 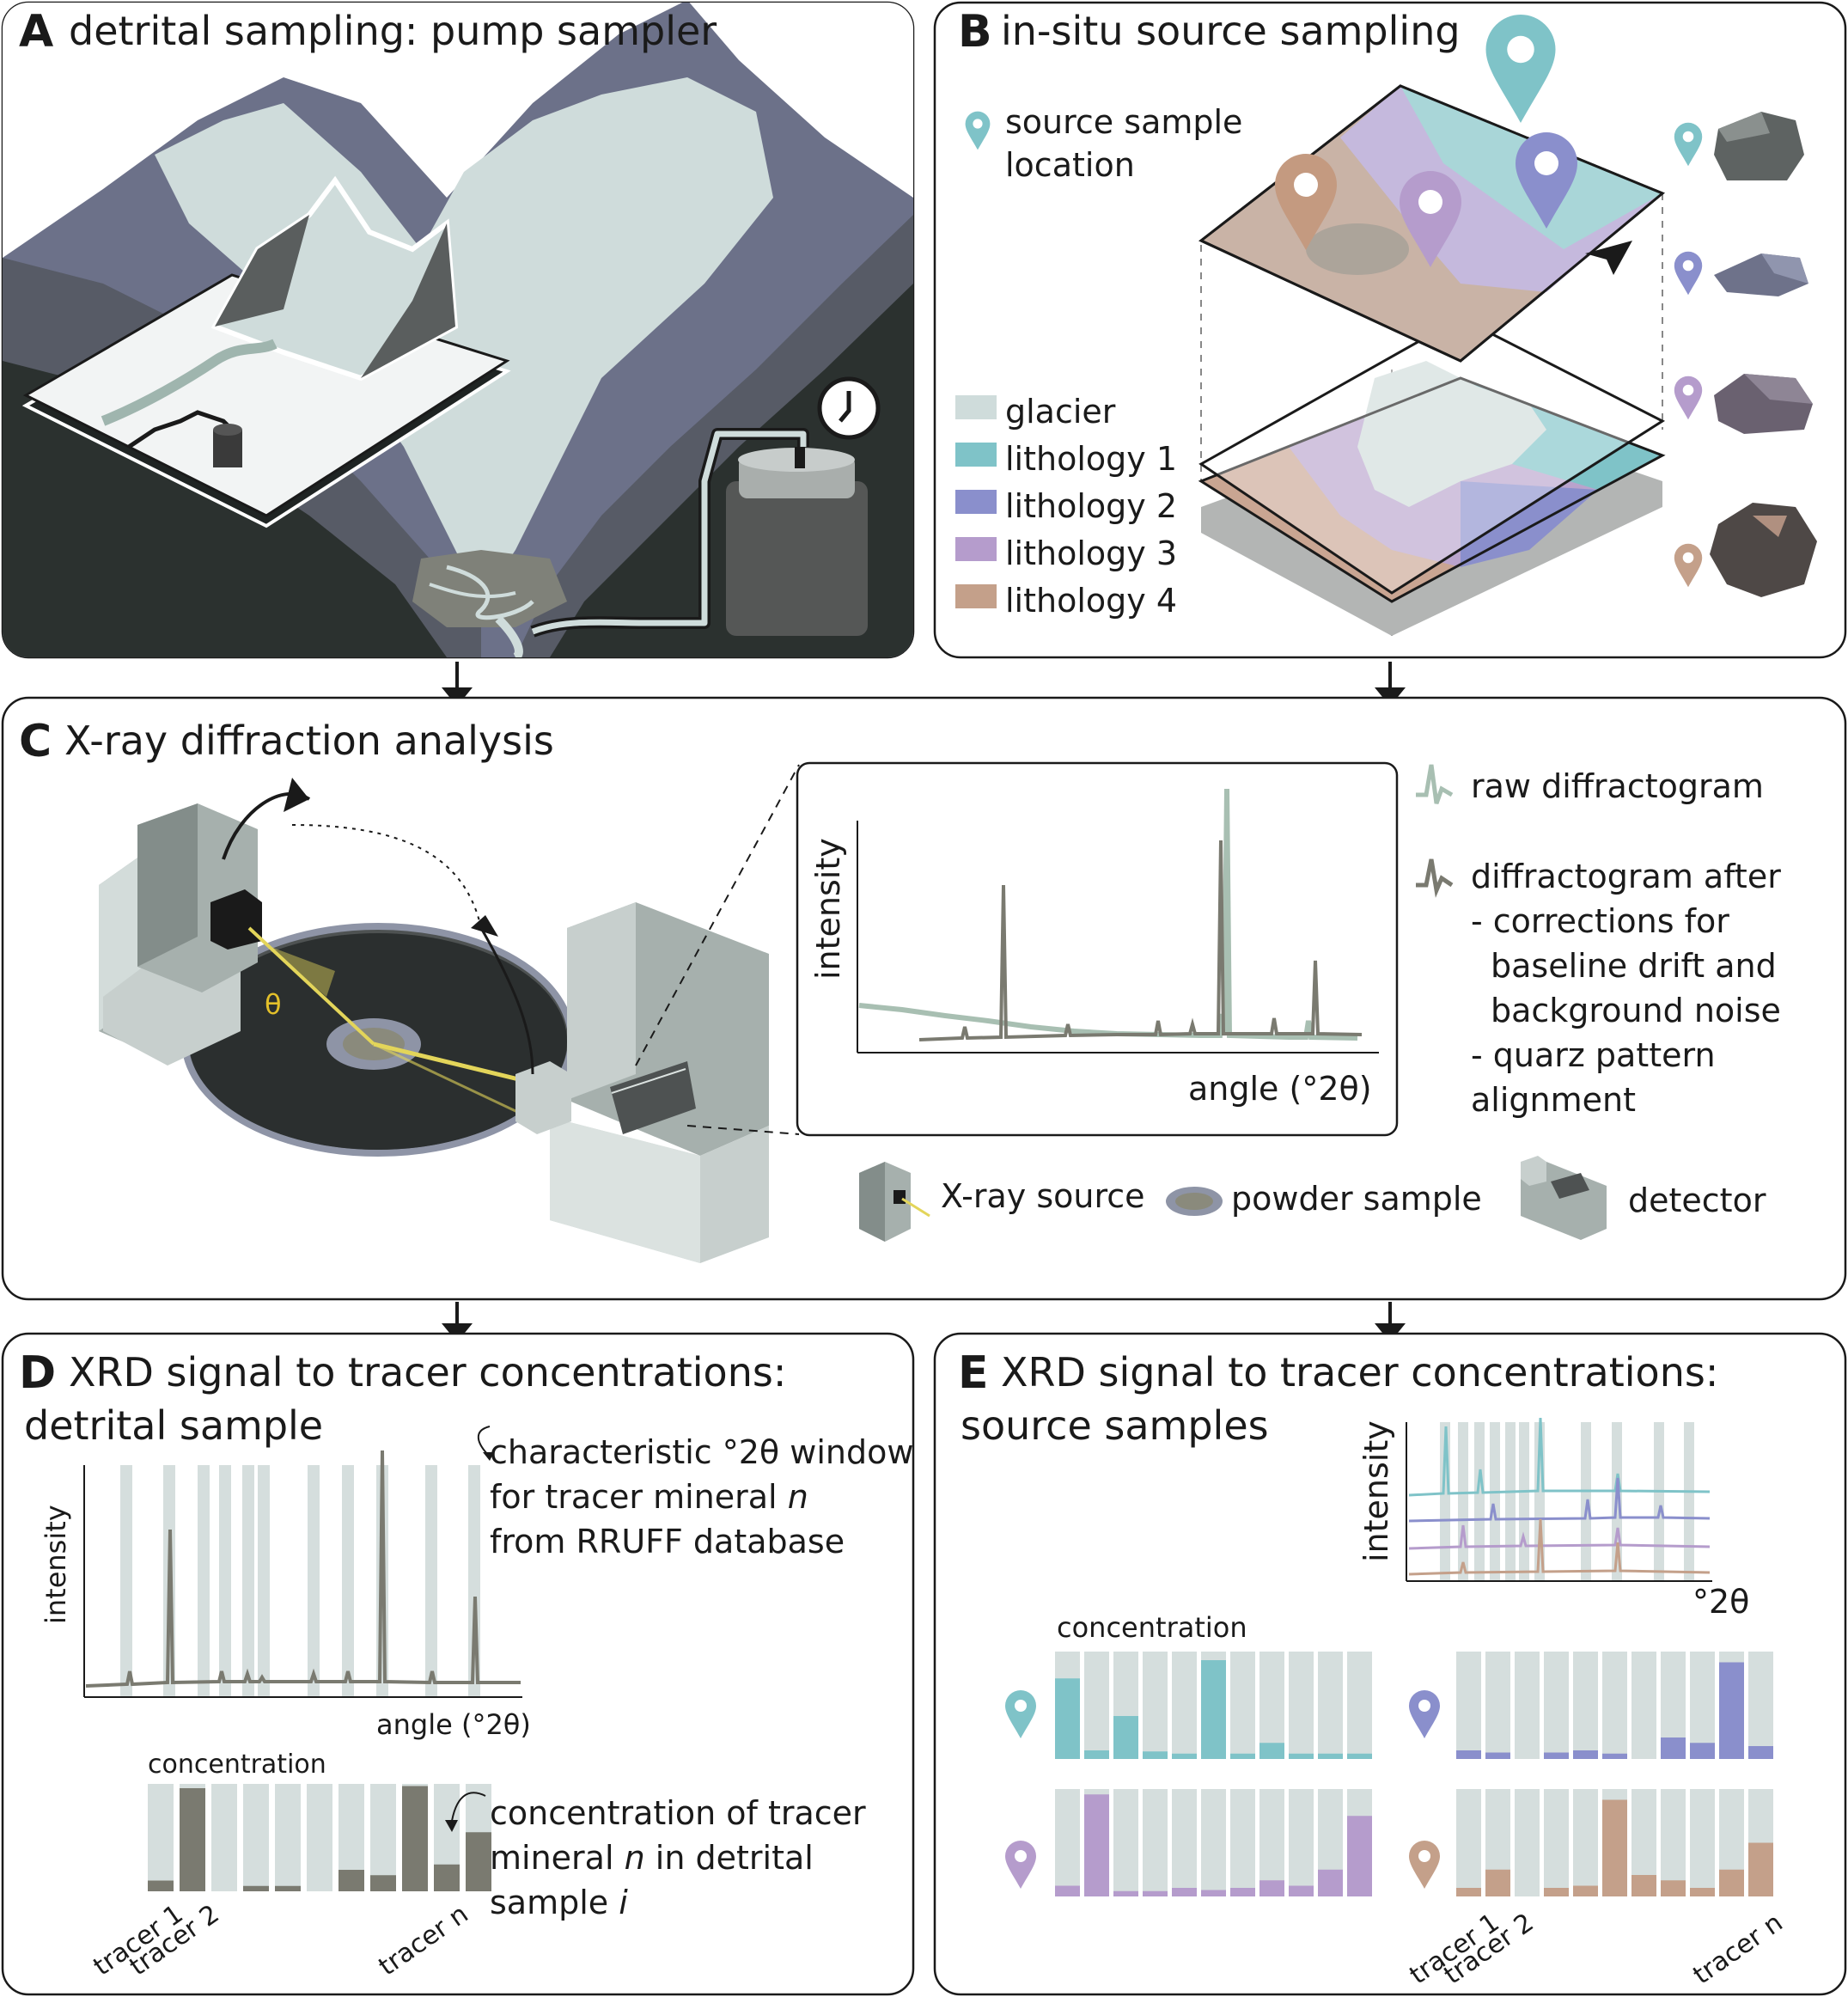 What do you see at coordinates (1435, 784) in the screenshot?
I see `raw-diffractogram-icon` at bounding box center [1435, 784].